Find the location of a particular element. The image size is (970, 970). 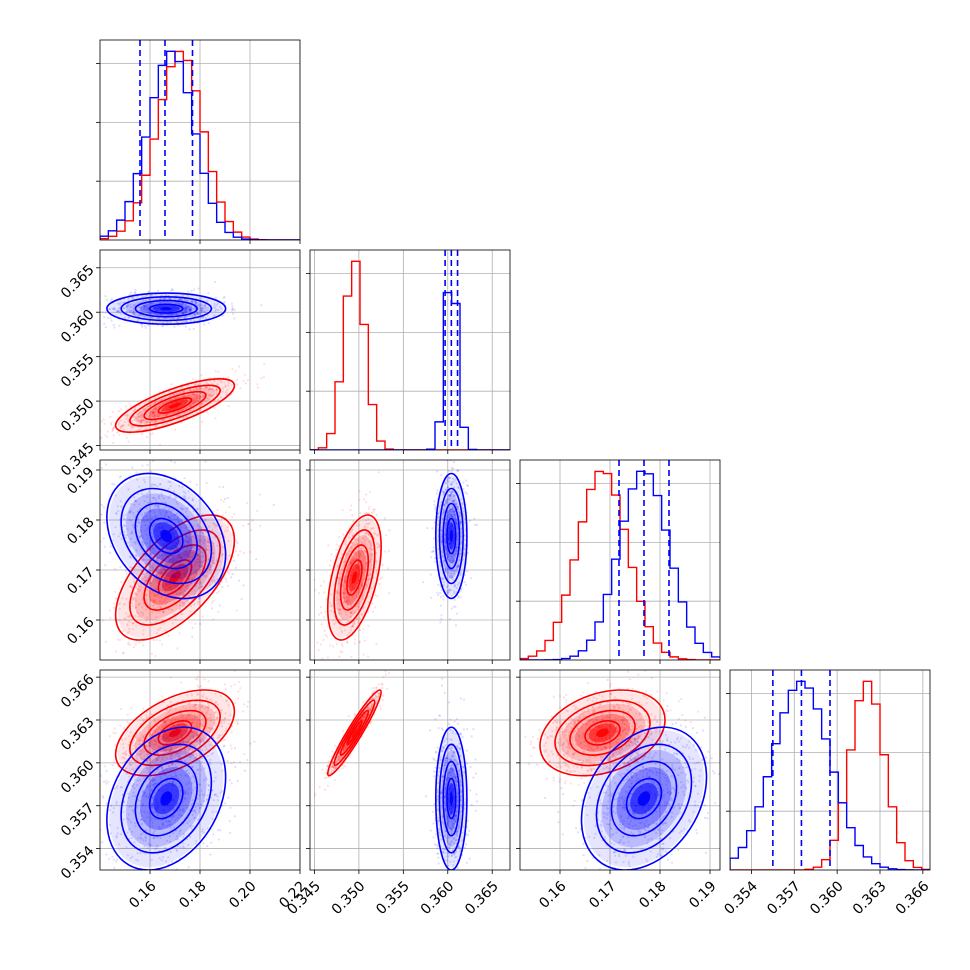

density-fill-red is located at coordinates (175, 405).